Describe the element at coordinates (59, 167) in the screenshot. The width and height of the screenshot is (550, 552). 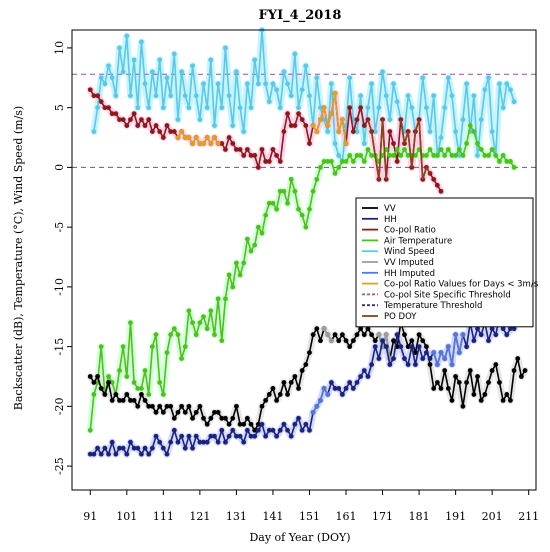
I see `y-tick-label-5: 0` at that location.